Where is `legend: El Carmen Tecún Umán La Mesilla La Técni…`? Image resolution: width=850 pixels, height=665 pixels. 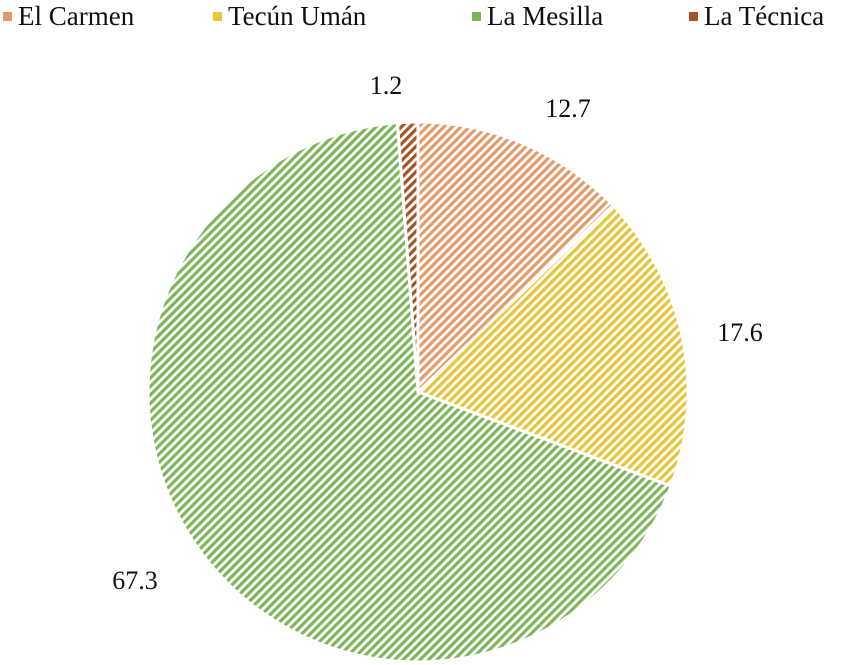
legend: El Carmen Tecún Umán La Mesilla La Técni… is located at coordinates (425, 17).